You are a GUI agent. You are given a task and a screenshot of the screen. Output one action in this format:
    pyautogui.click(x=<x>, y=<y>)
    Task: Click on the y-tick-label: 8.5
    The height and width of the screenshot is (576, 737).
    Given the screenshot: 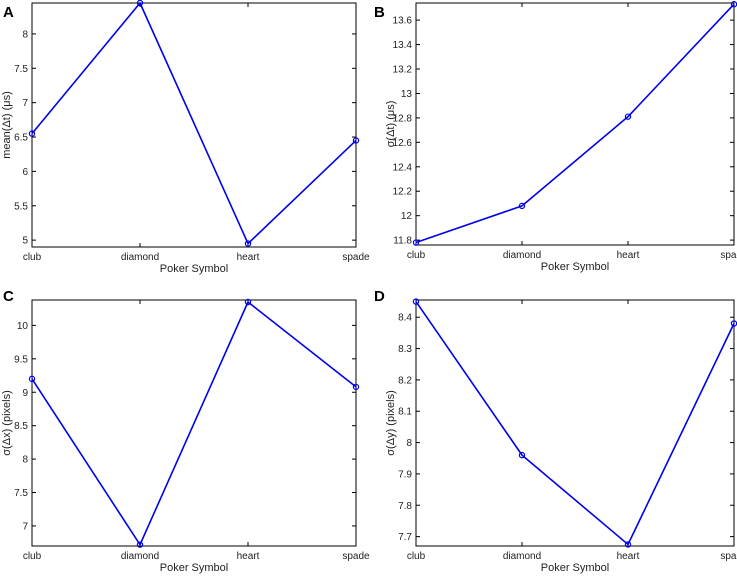 What is the action you would take?
    pyautogui.click(x=21, y=426)
    